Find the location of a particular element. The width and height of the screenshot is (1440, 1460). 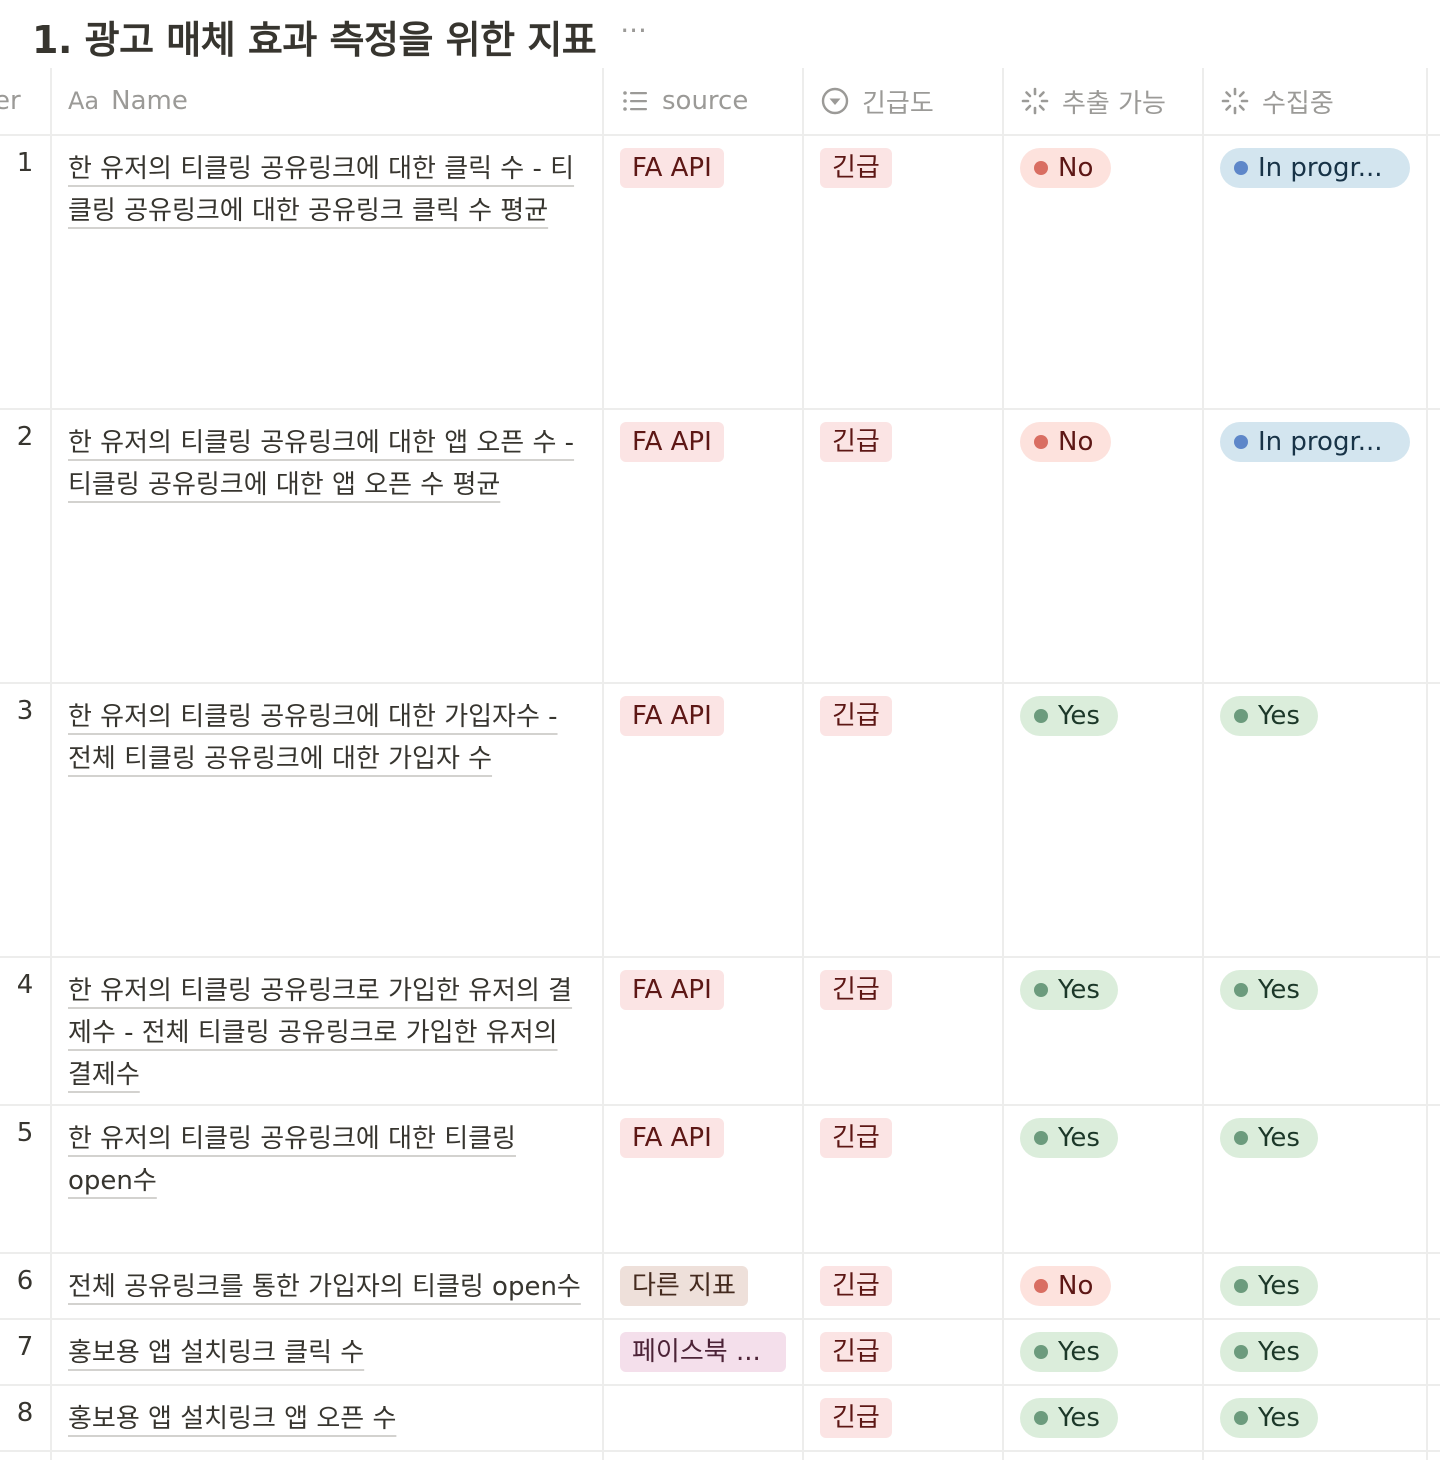

column-header-name: Aa Name is located at coordinates (328, 101).